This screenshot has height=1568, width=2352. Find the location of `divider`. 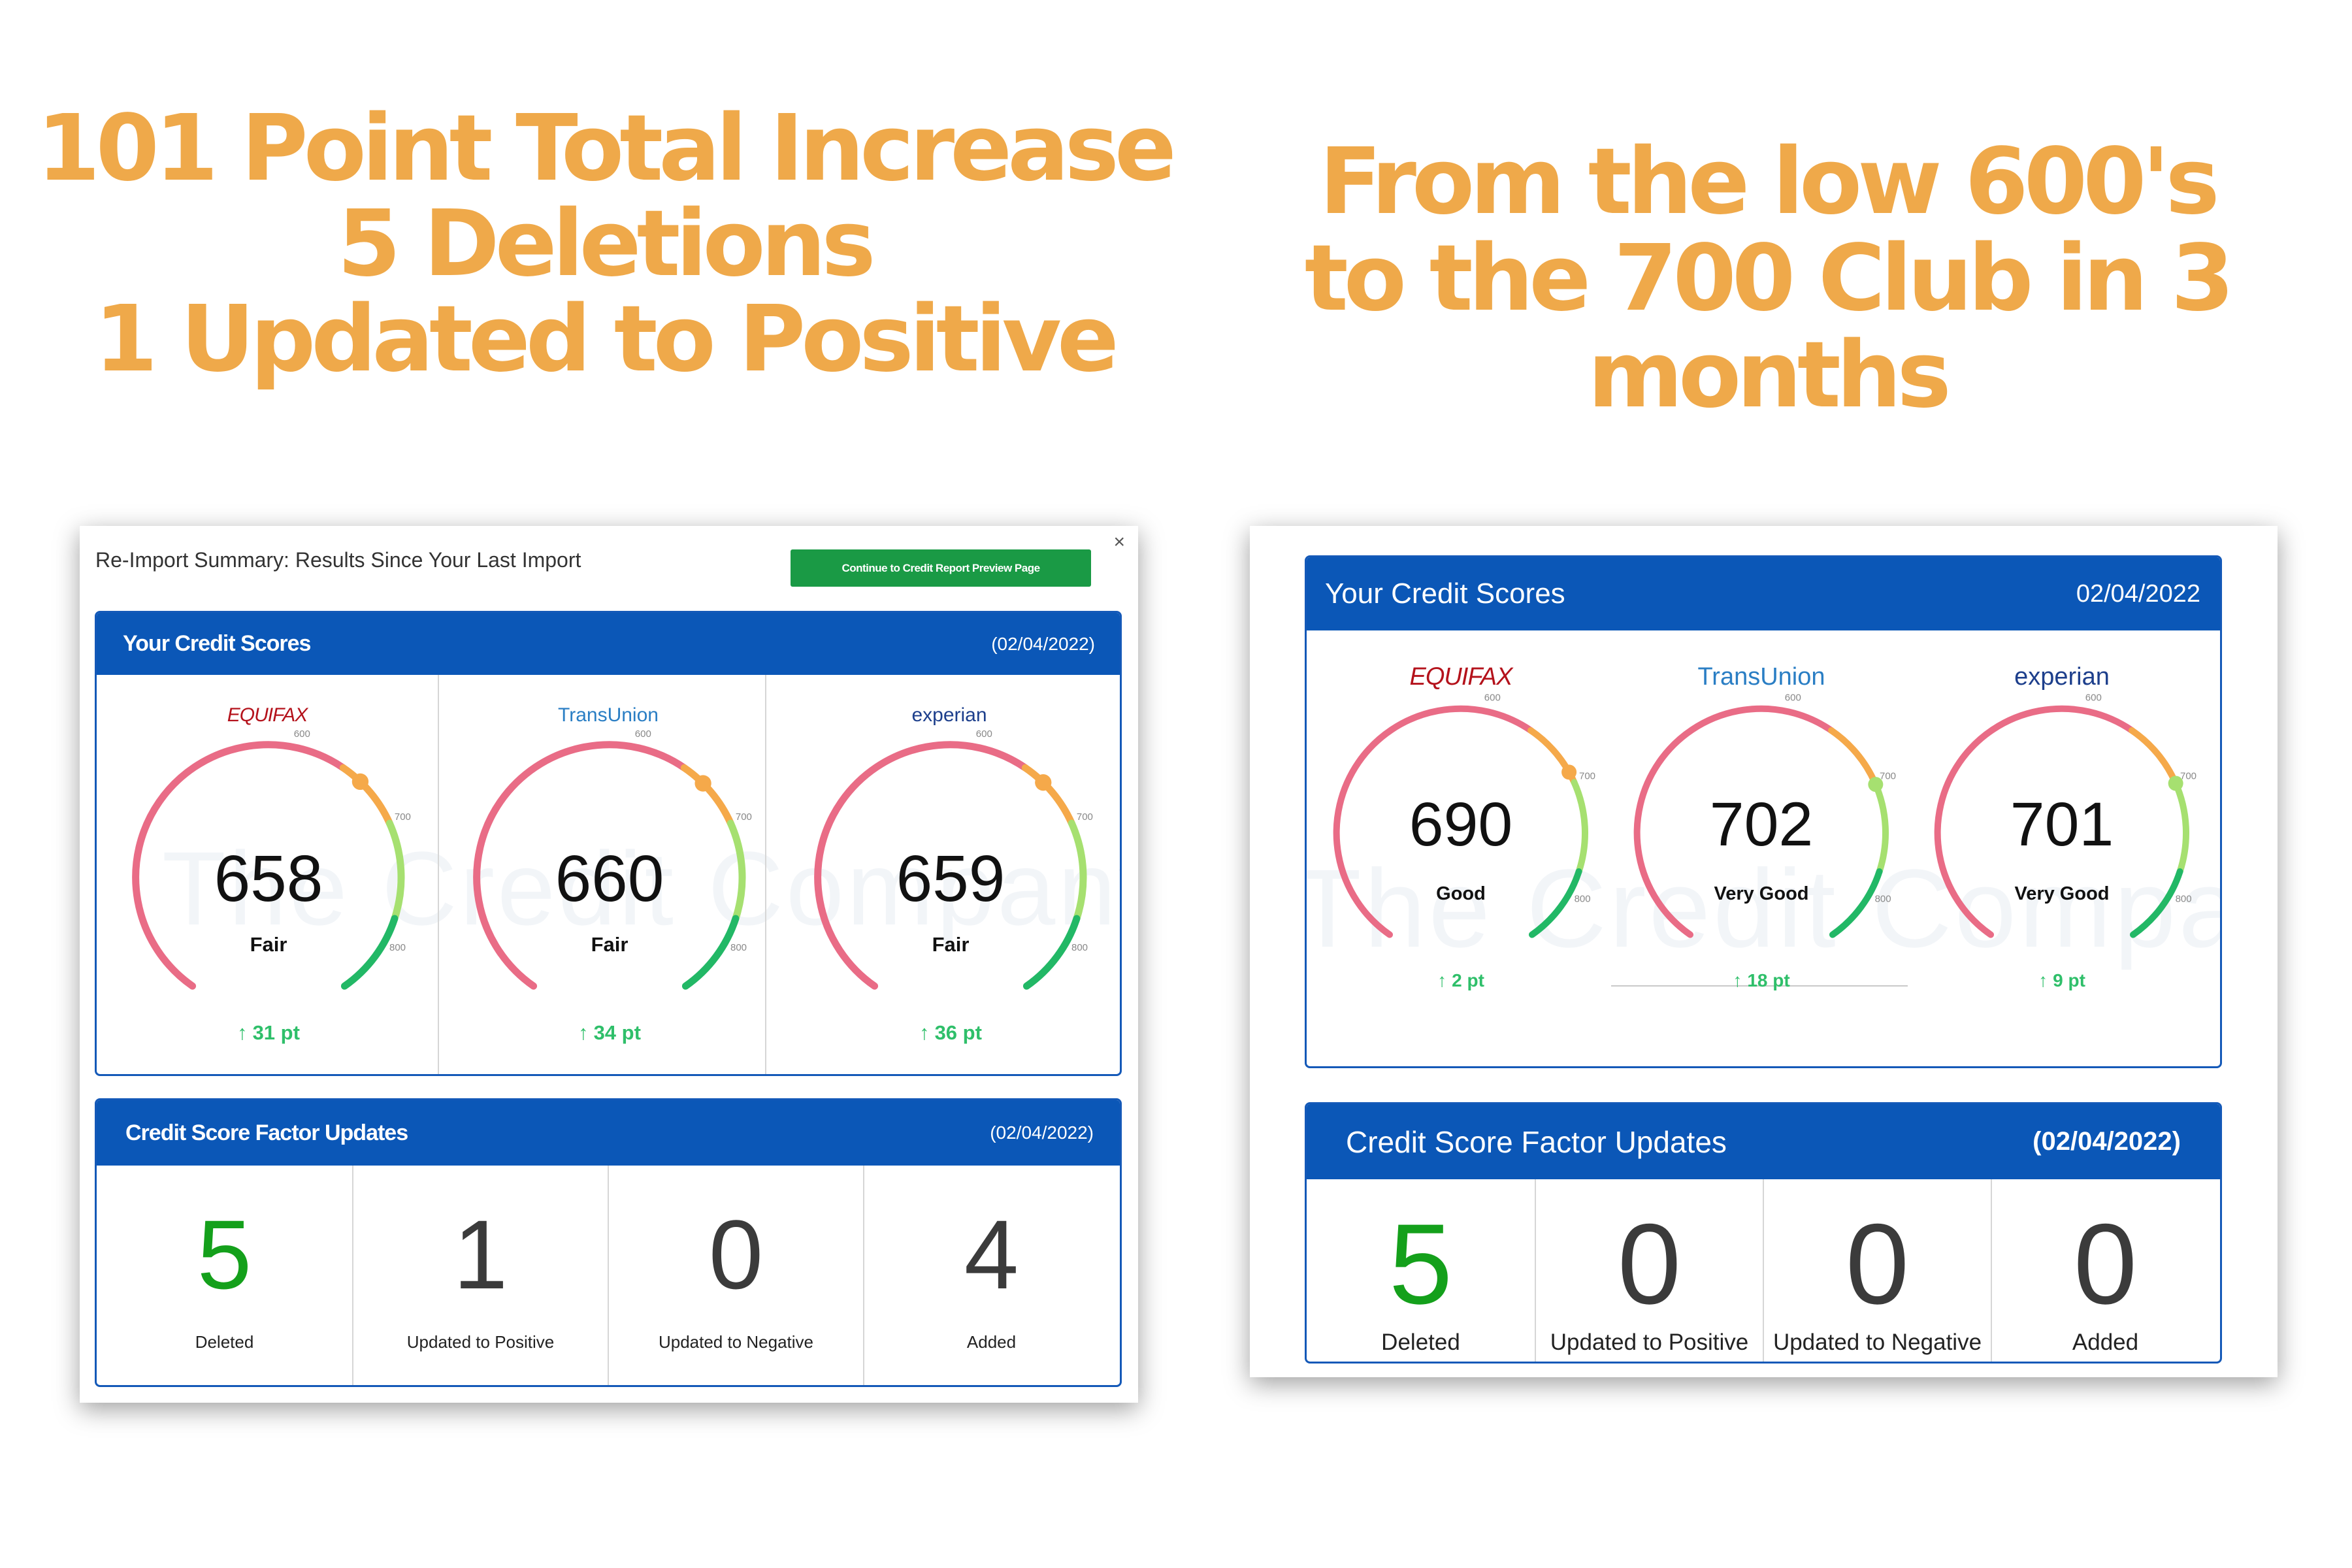

divider is located at coordinates (765, 874).